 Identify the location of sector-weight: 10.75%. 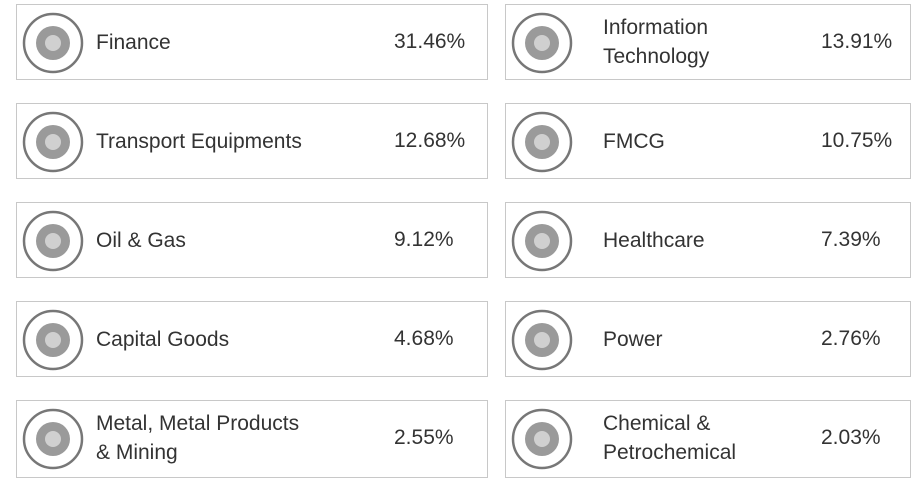
(857, 140).